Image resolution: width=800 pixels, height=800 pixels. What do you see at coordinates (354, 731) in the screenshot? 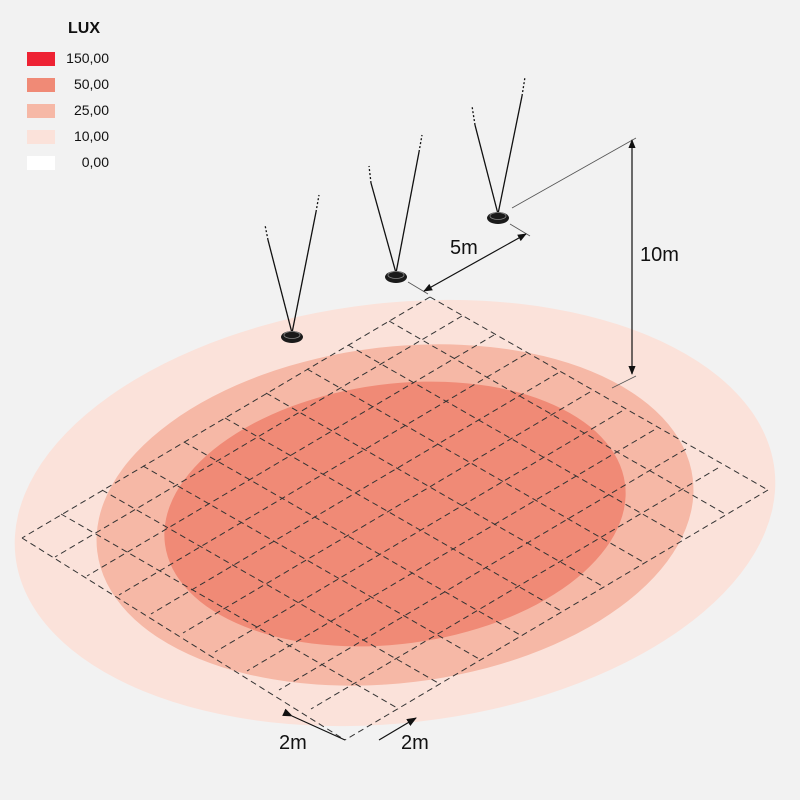
I see `dimension-grid: 2m 2m` at bounding box center [354, 731].